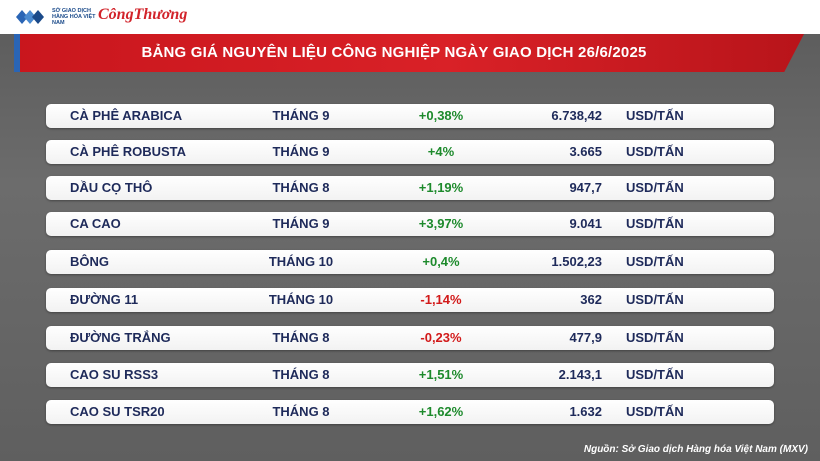 This screenshot has width=820, height=461. What do you see at coordinates (17, 53) in the screenshot?
I see `title-accent-stripe` at bounding box center [17, 53].